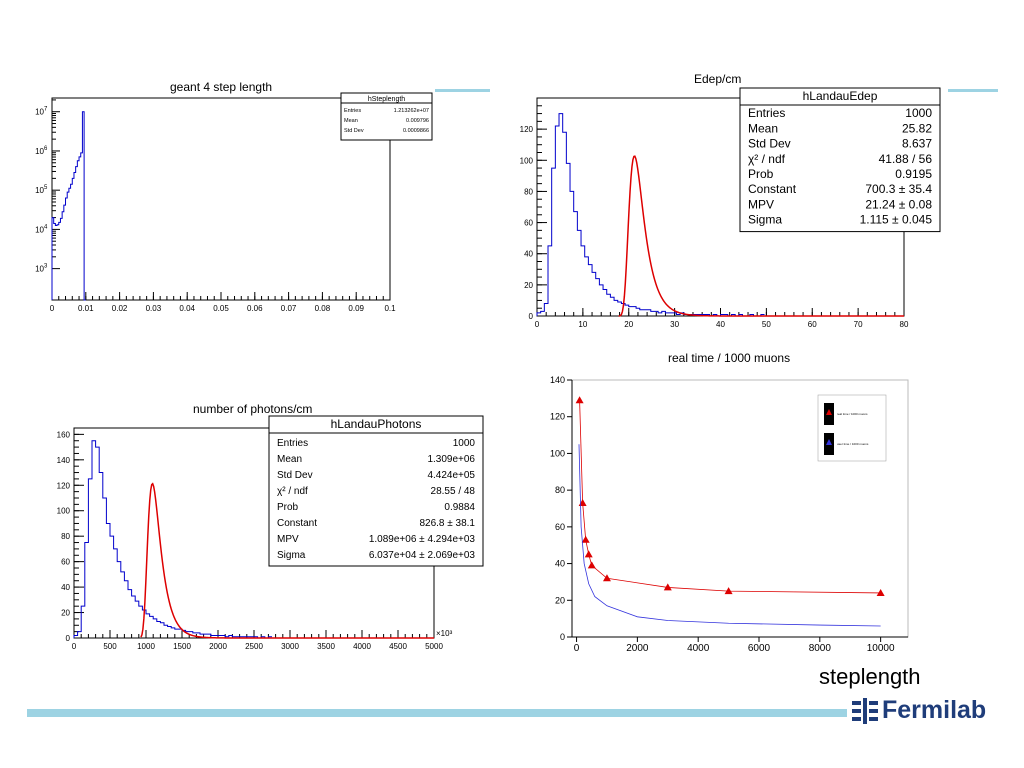 Image resolution: width=1024 pixels, height=768 pixels. Describe the element at coordinates (637, 648) in the screenshot. I see `realtime-x-tick-label: 2000` at that location.